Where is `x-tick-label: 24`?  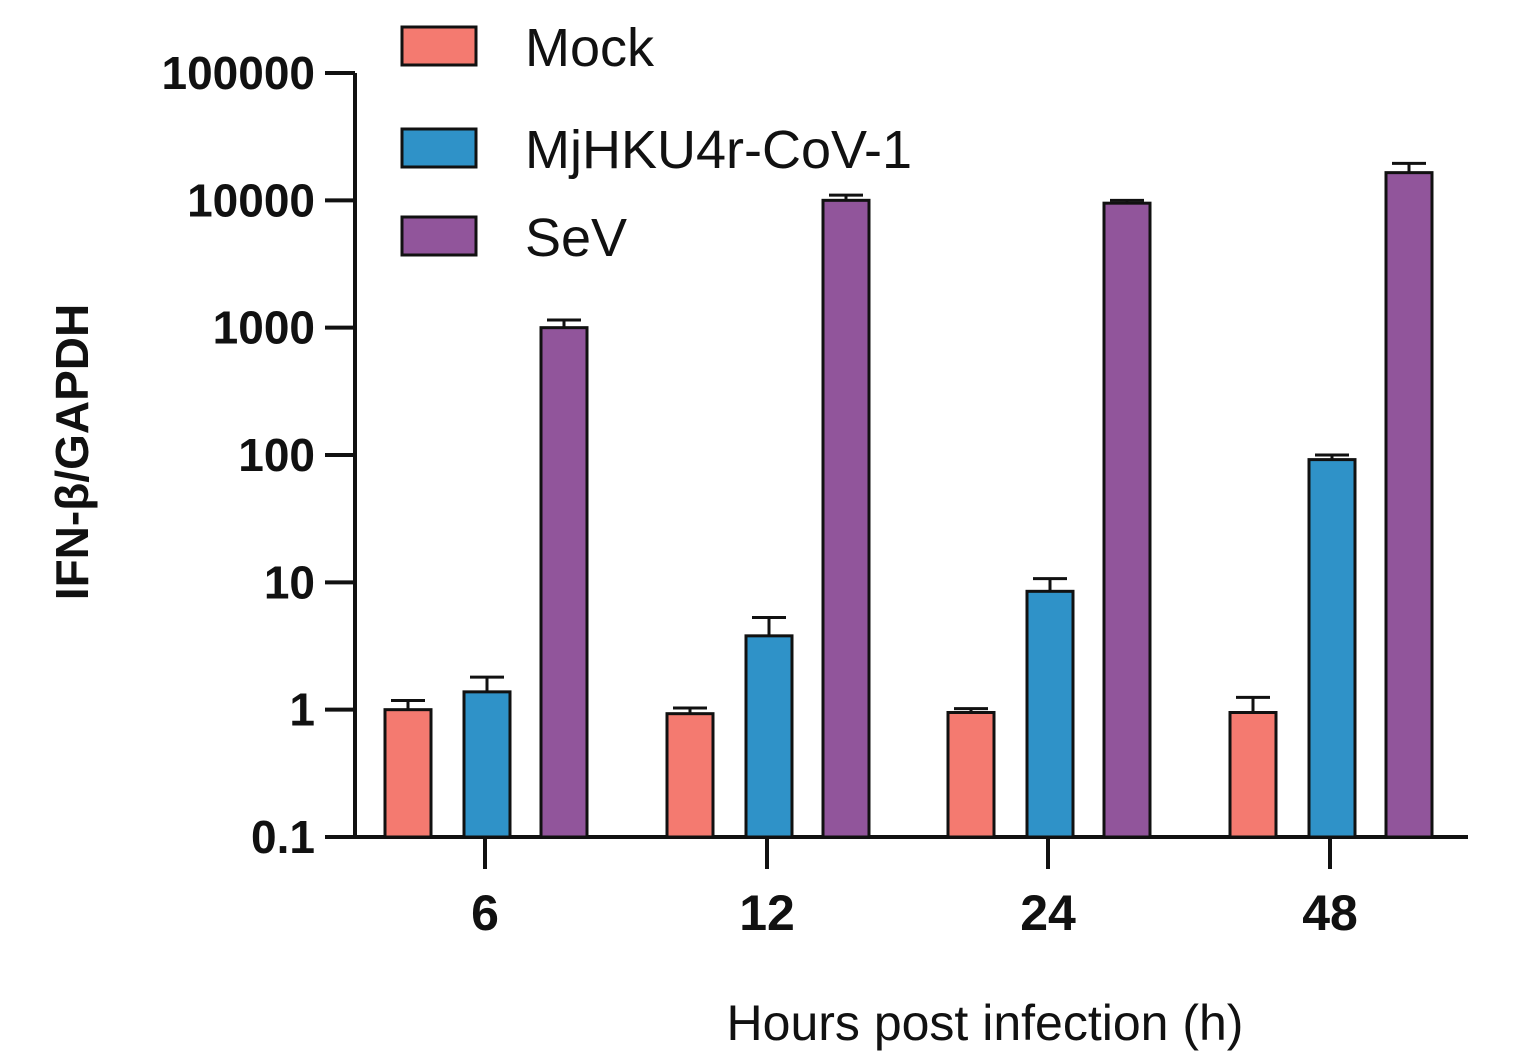
x-tick-label: 24 is located at coordinates (1048, 913).